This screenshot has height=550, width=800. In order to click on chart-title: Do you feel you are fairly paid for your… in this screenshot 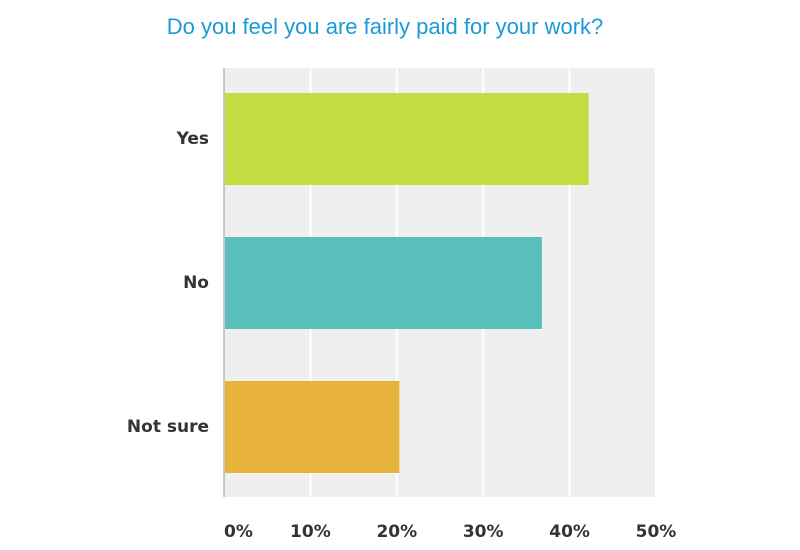, I will do `click(385, 26)`.